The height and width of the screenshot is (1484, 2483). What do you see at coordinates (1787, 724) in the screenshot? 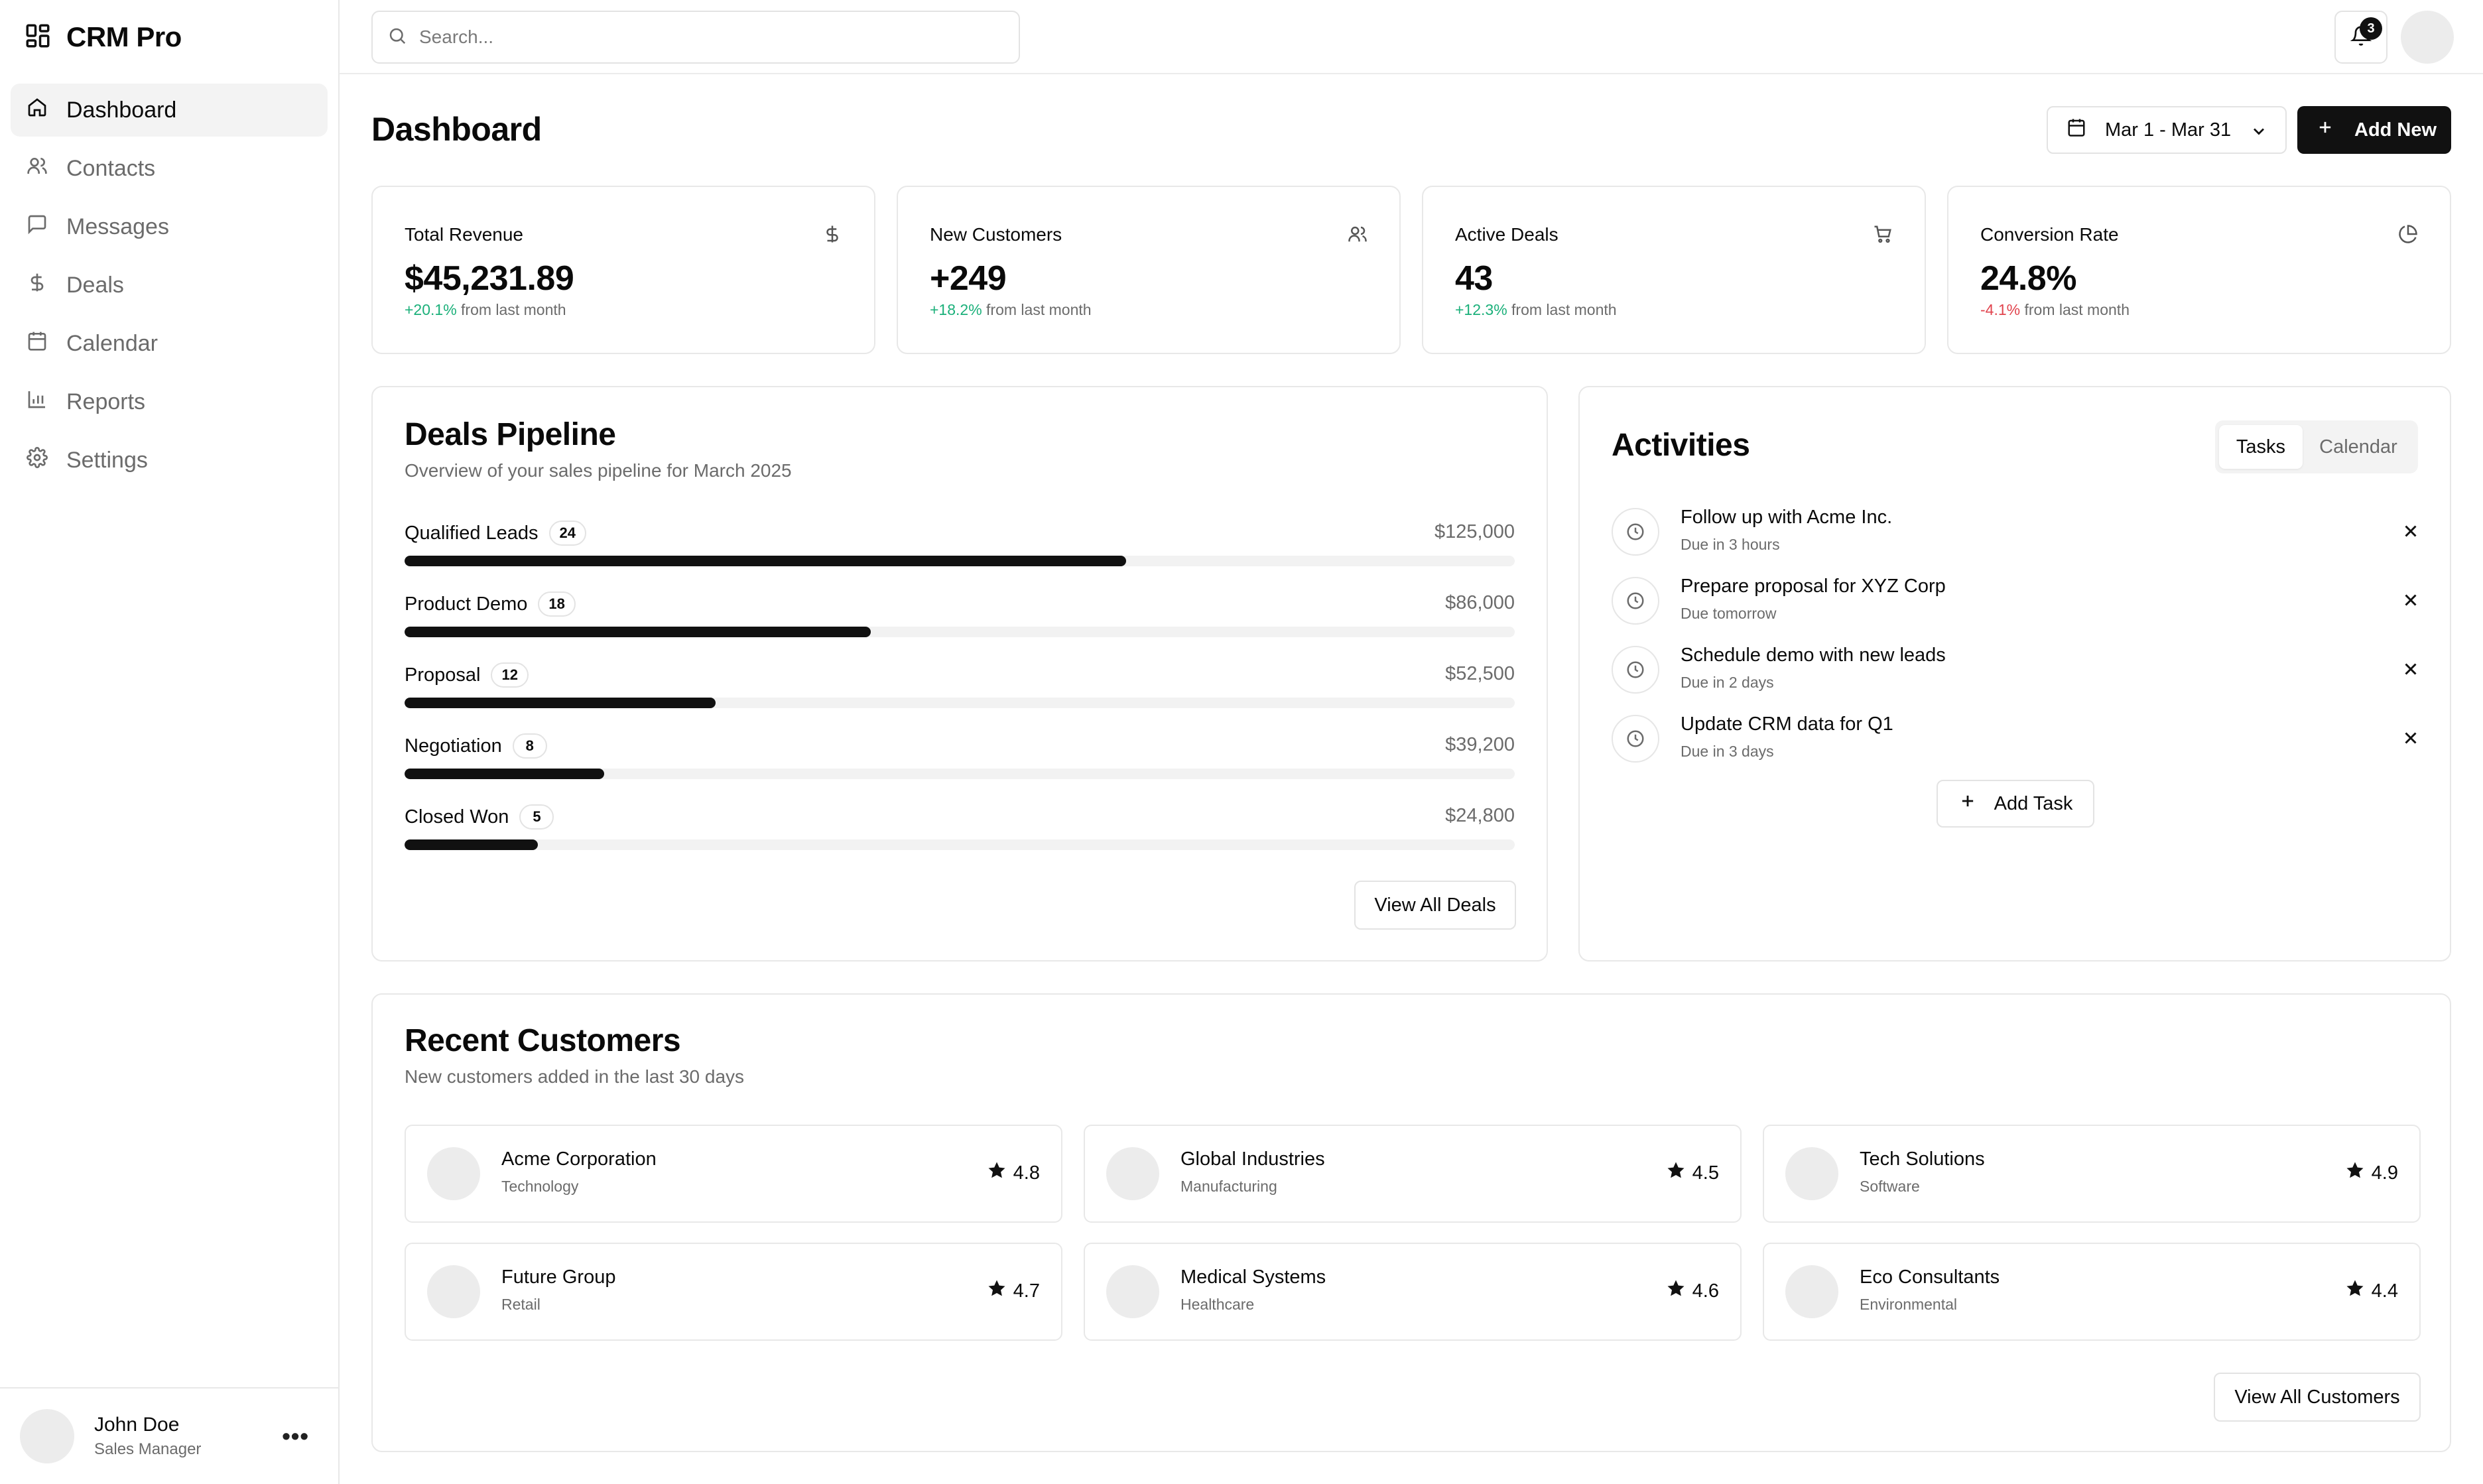
I see `task-title: Update CRM data for Q1` at bounding box center [1787, 724].